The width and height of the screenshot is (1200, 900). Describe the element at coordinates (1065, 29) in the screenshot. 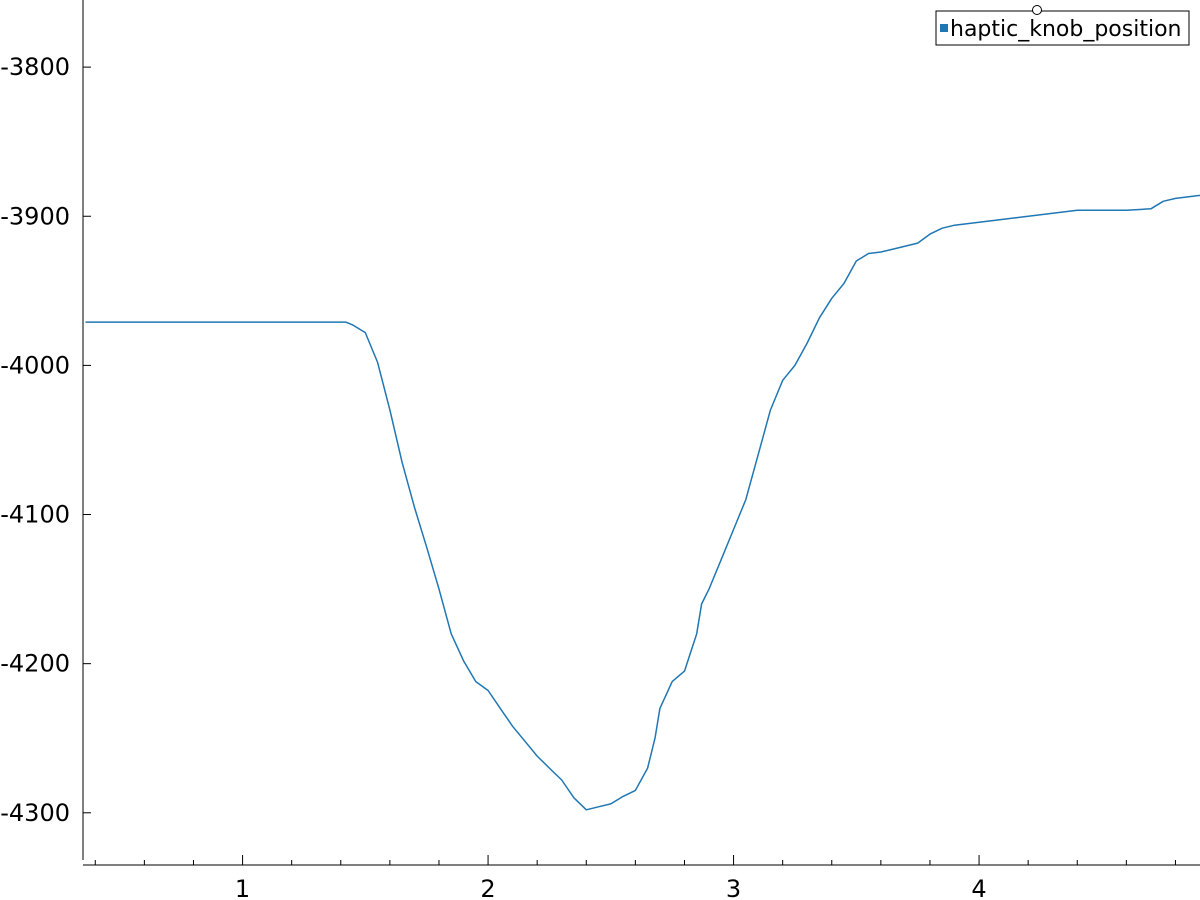

I see `legend-label: haptic_knob_position` at that location.